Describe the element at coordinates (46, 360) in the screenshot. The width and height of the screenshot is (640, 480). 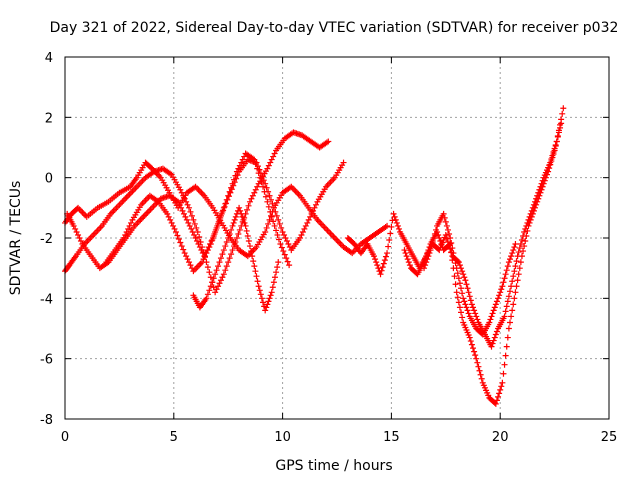
I see `y-tick-label: -6` at that location.